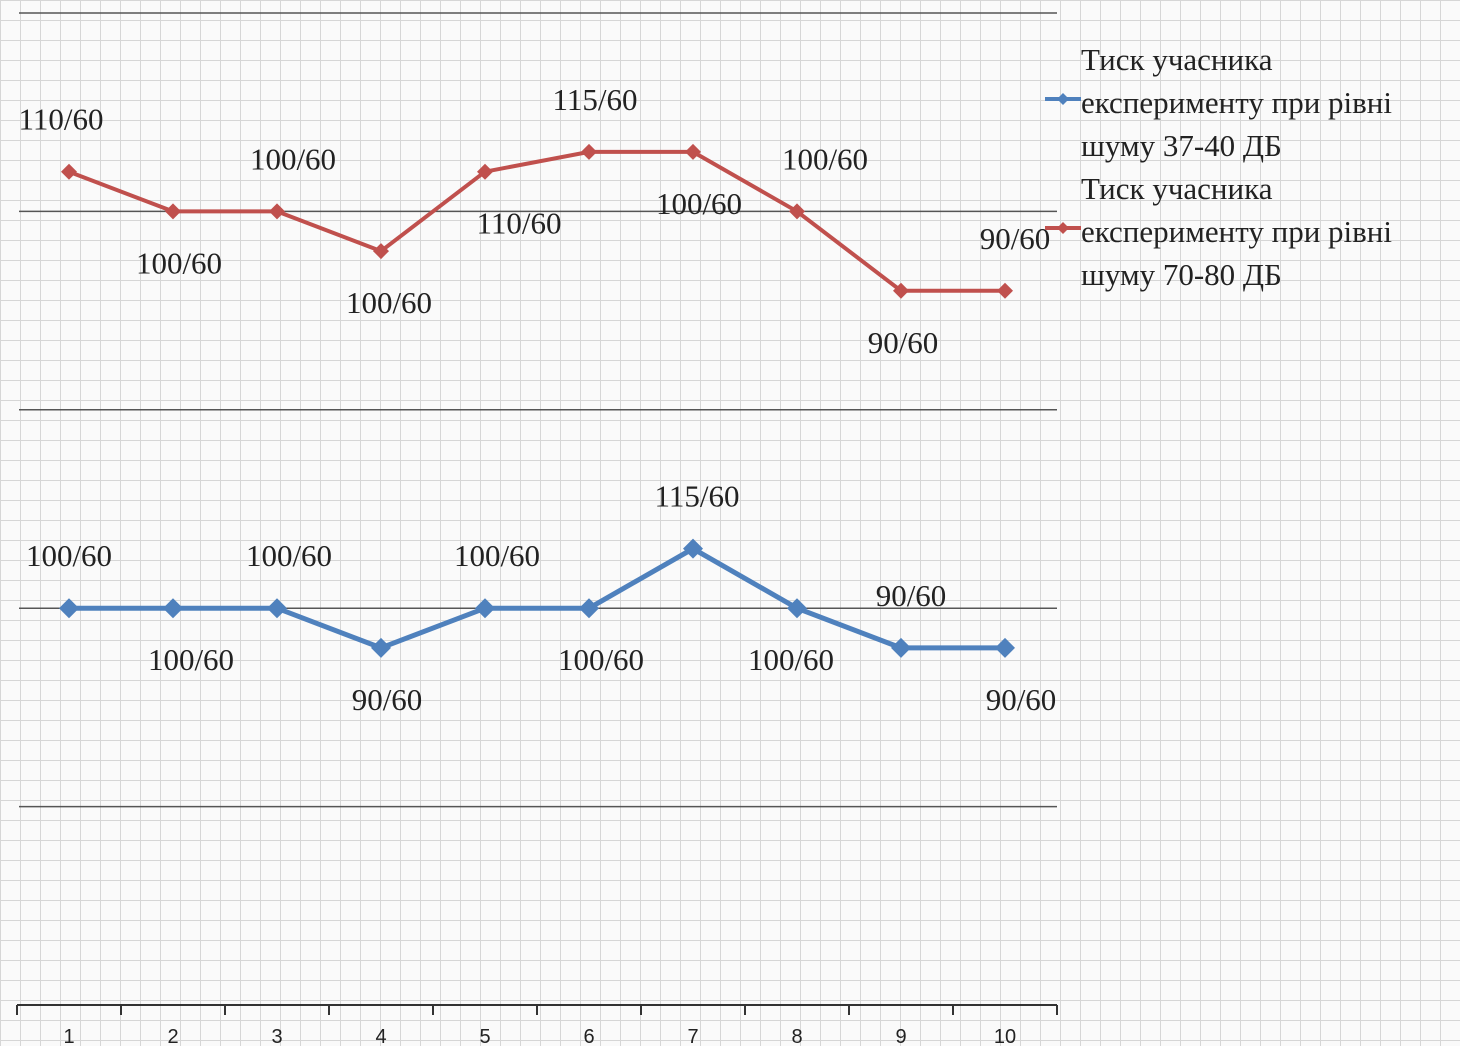 This screenshot has width=1460, height=1046. What do you see at coordinates (900, 1036) in the screenshot?
I see `x-tick-label: 9` at bounding box center [900, 1036].